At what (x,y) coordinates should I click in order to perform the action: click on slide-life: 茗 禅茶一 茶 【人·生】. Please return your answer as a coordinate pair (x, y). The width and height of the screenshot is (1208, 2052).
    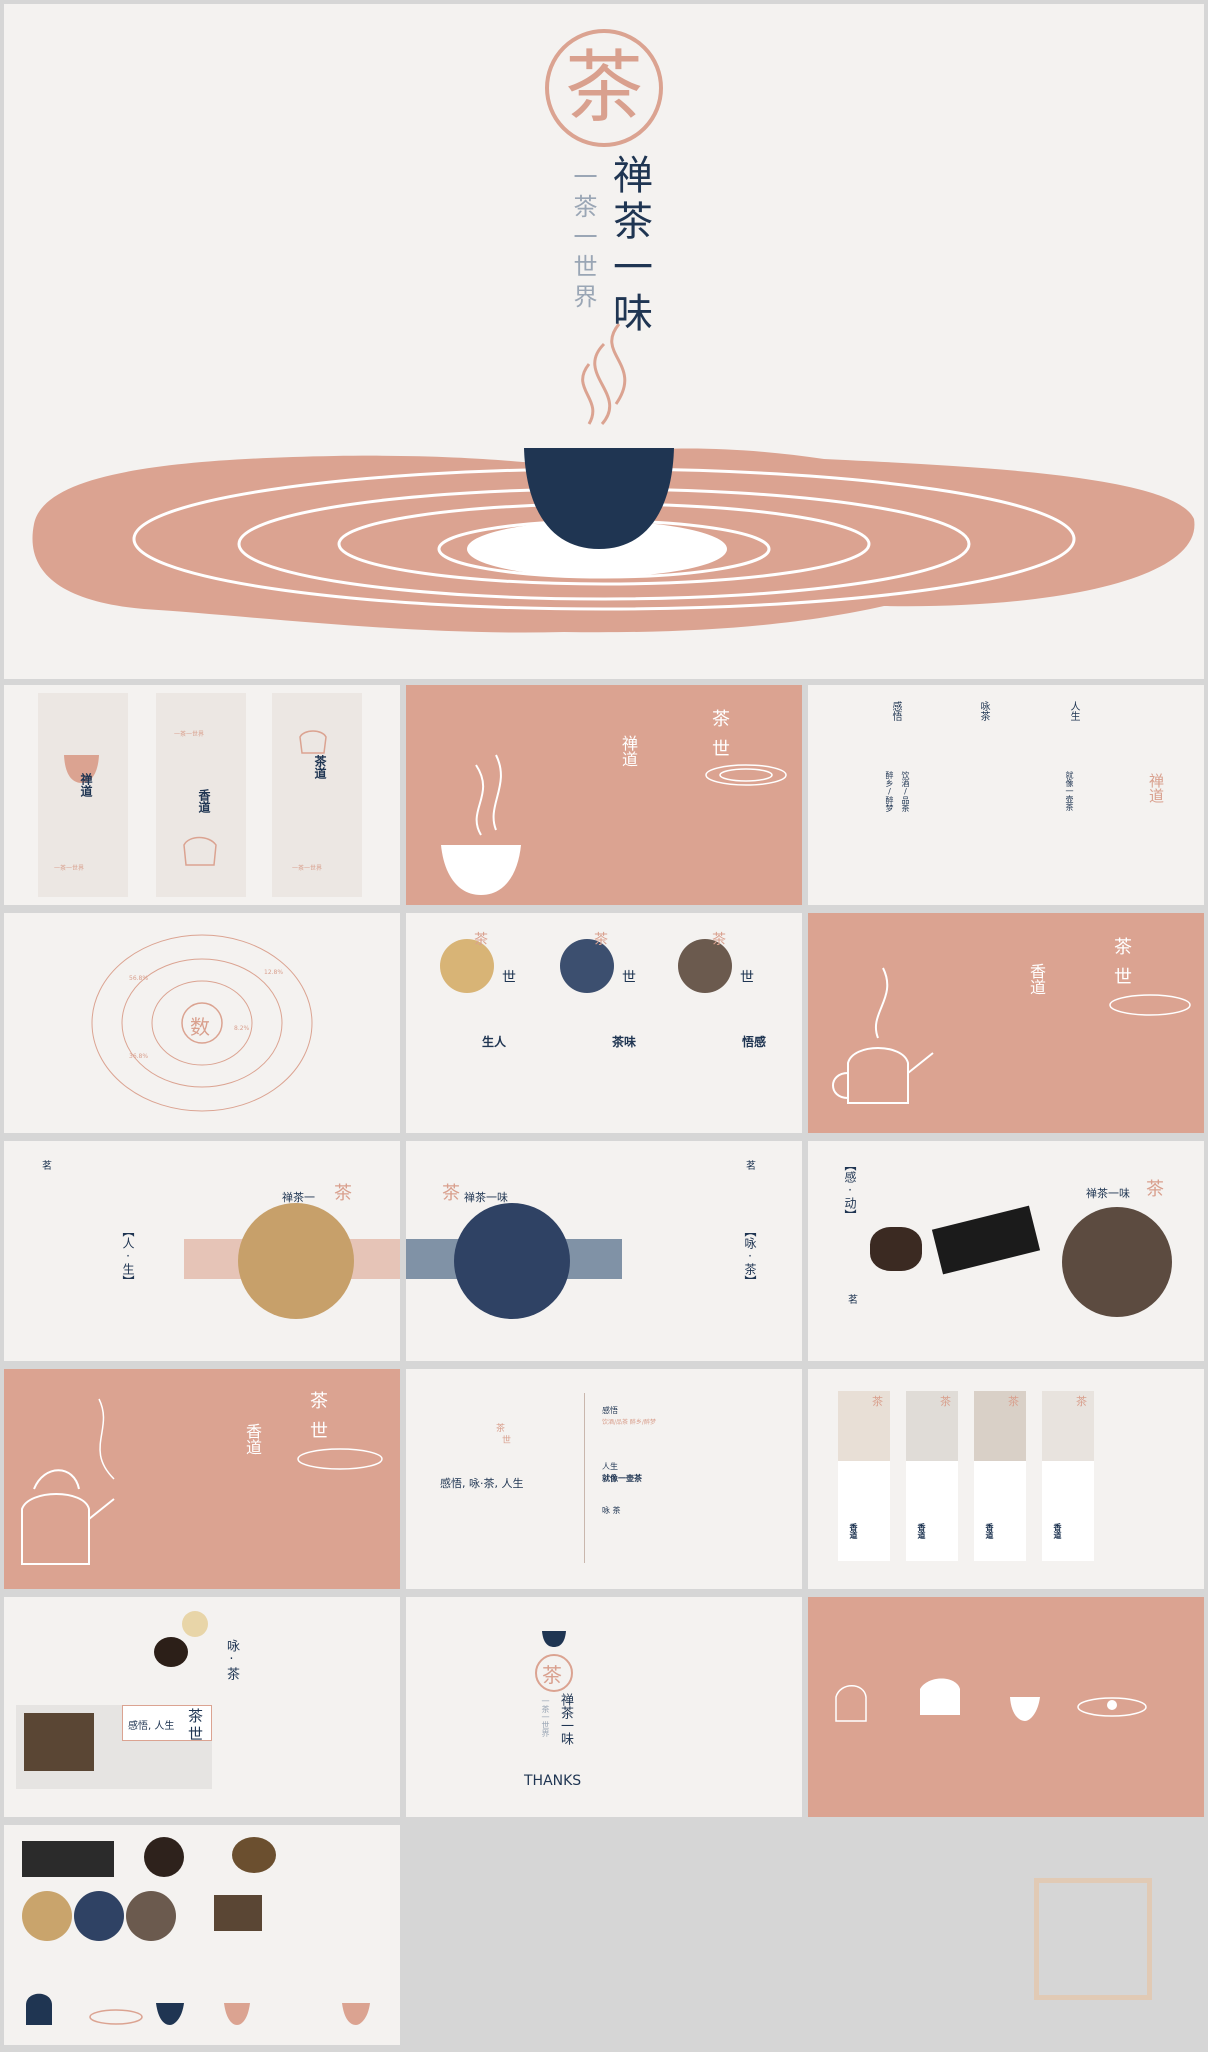
    Looking at the image, I should click on (202, 1251).